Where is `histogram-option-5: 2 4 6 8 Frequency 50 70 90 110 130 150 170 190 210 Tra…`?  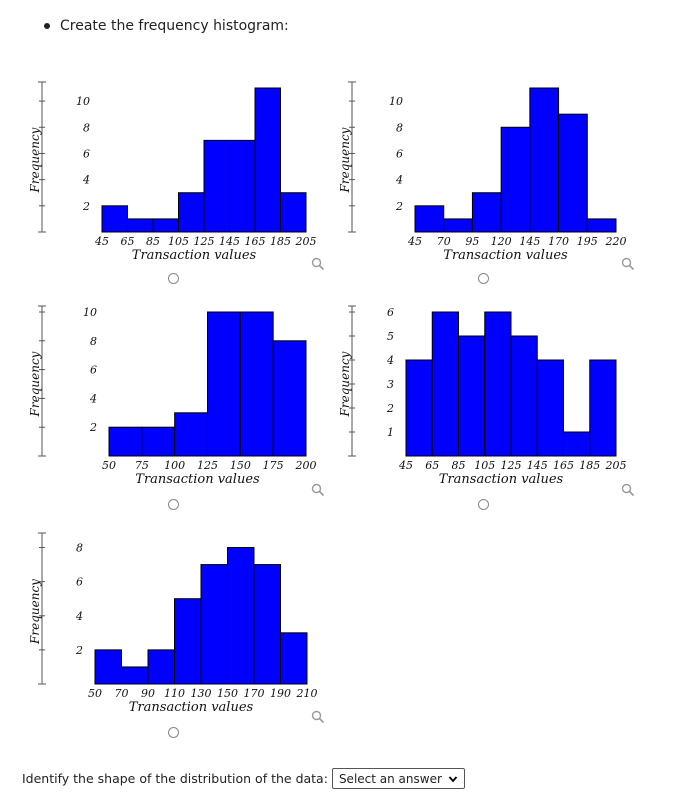
histogram-option-5: 2 4 6 8 Frequency 50 70 90 110 130 150 170 190 210 Tra… is located at coordinates (178, 625).